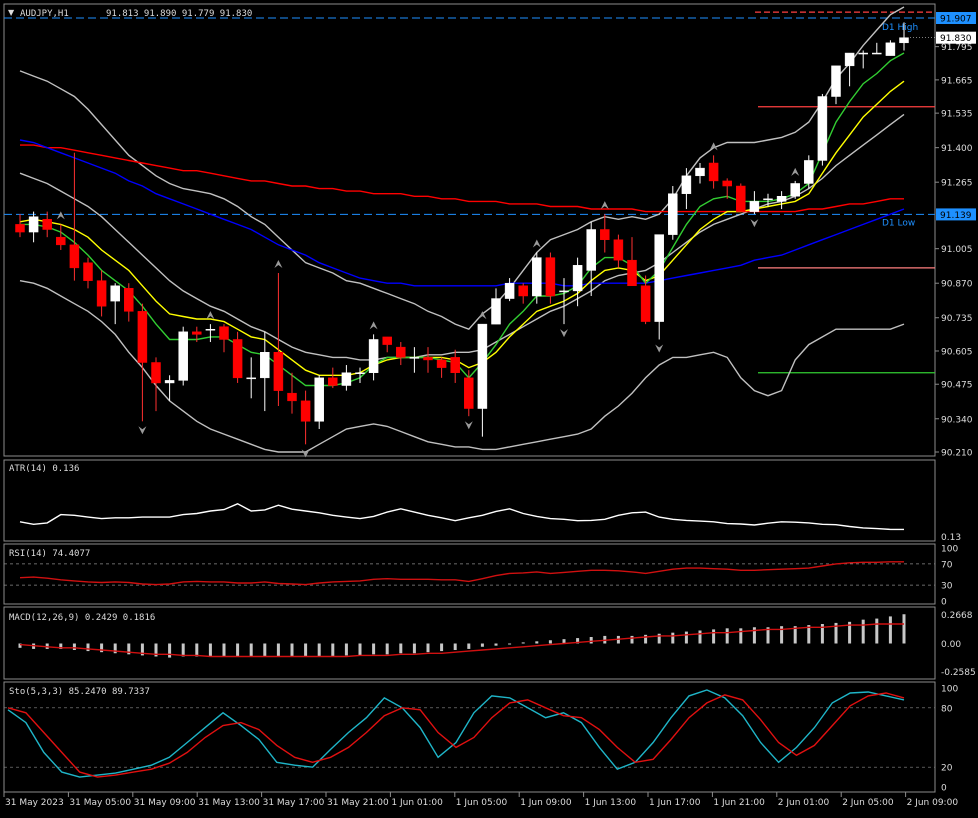  I want to click on time-label: 1 Jun 21:00, so click(739, 803).